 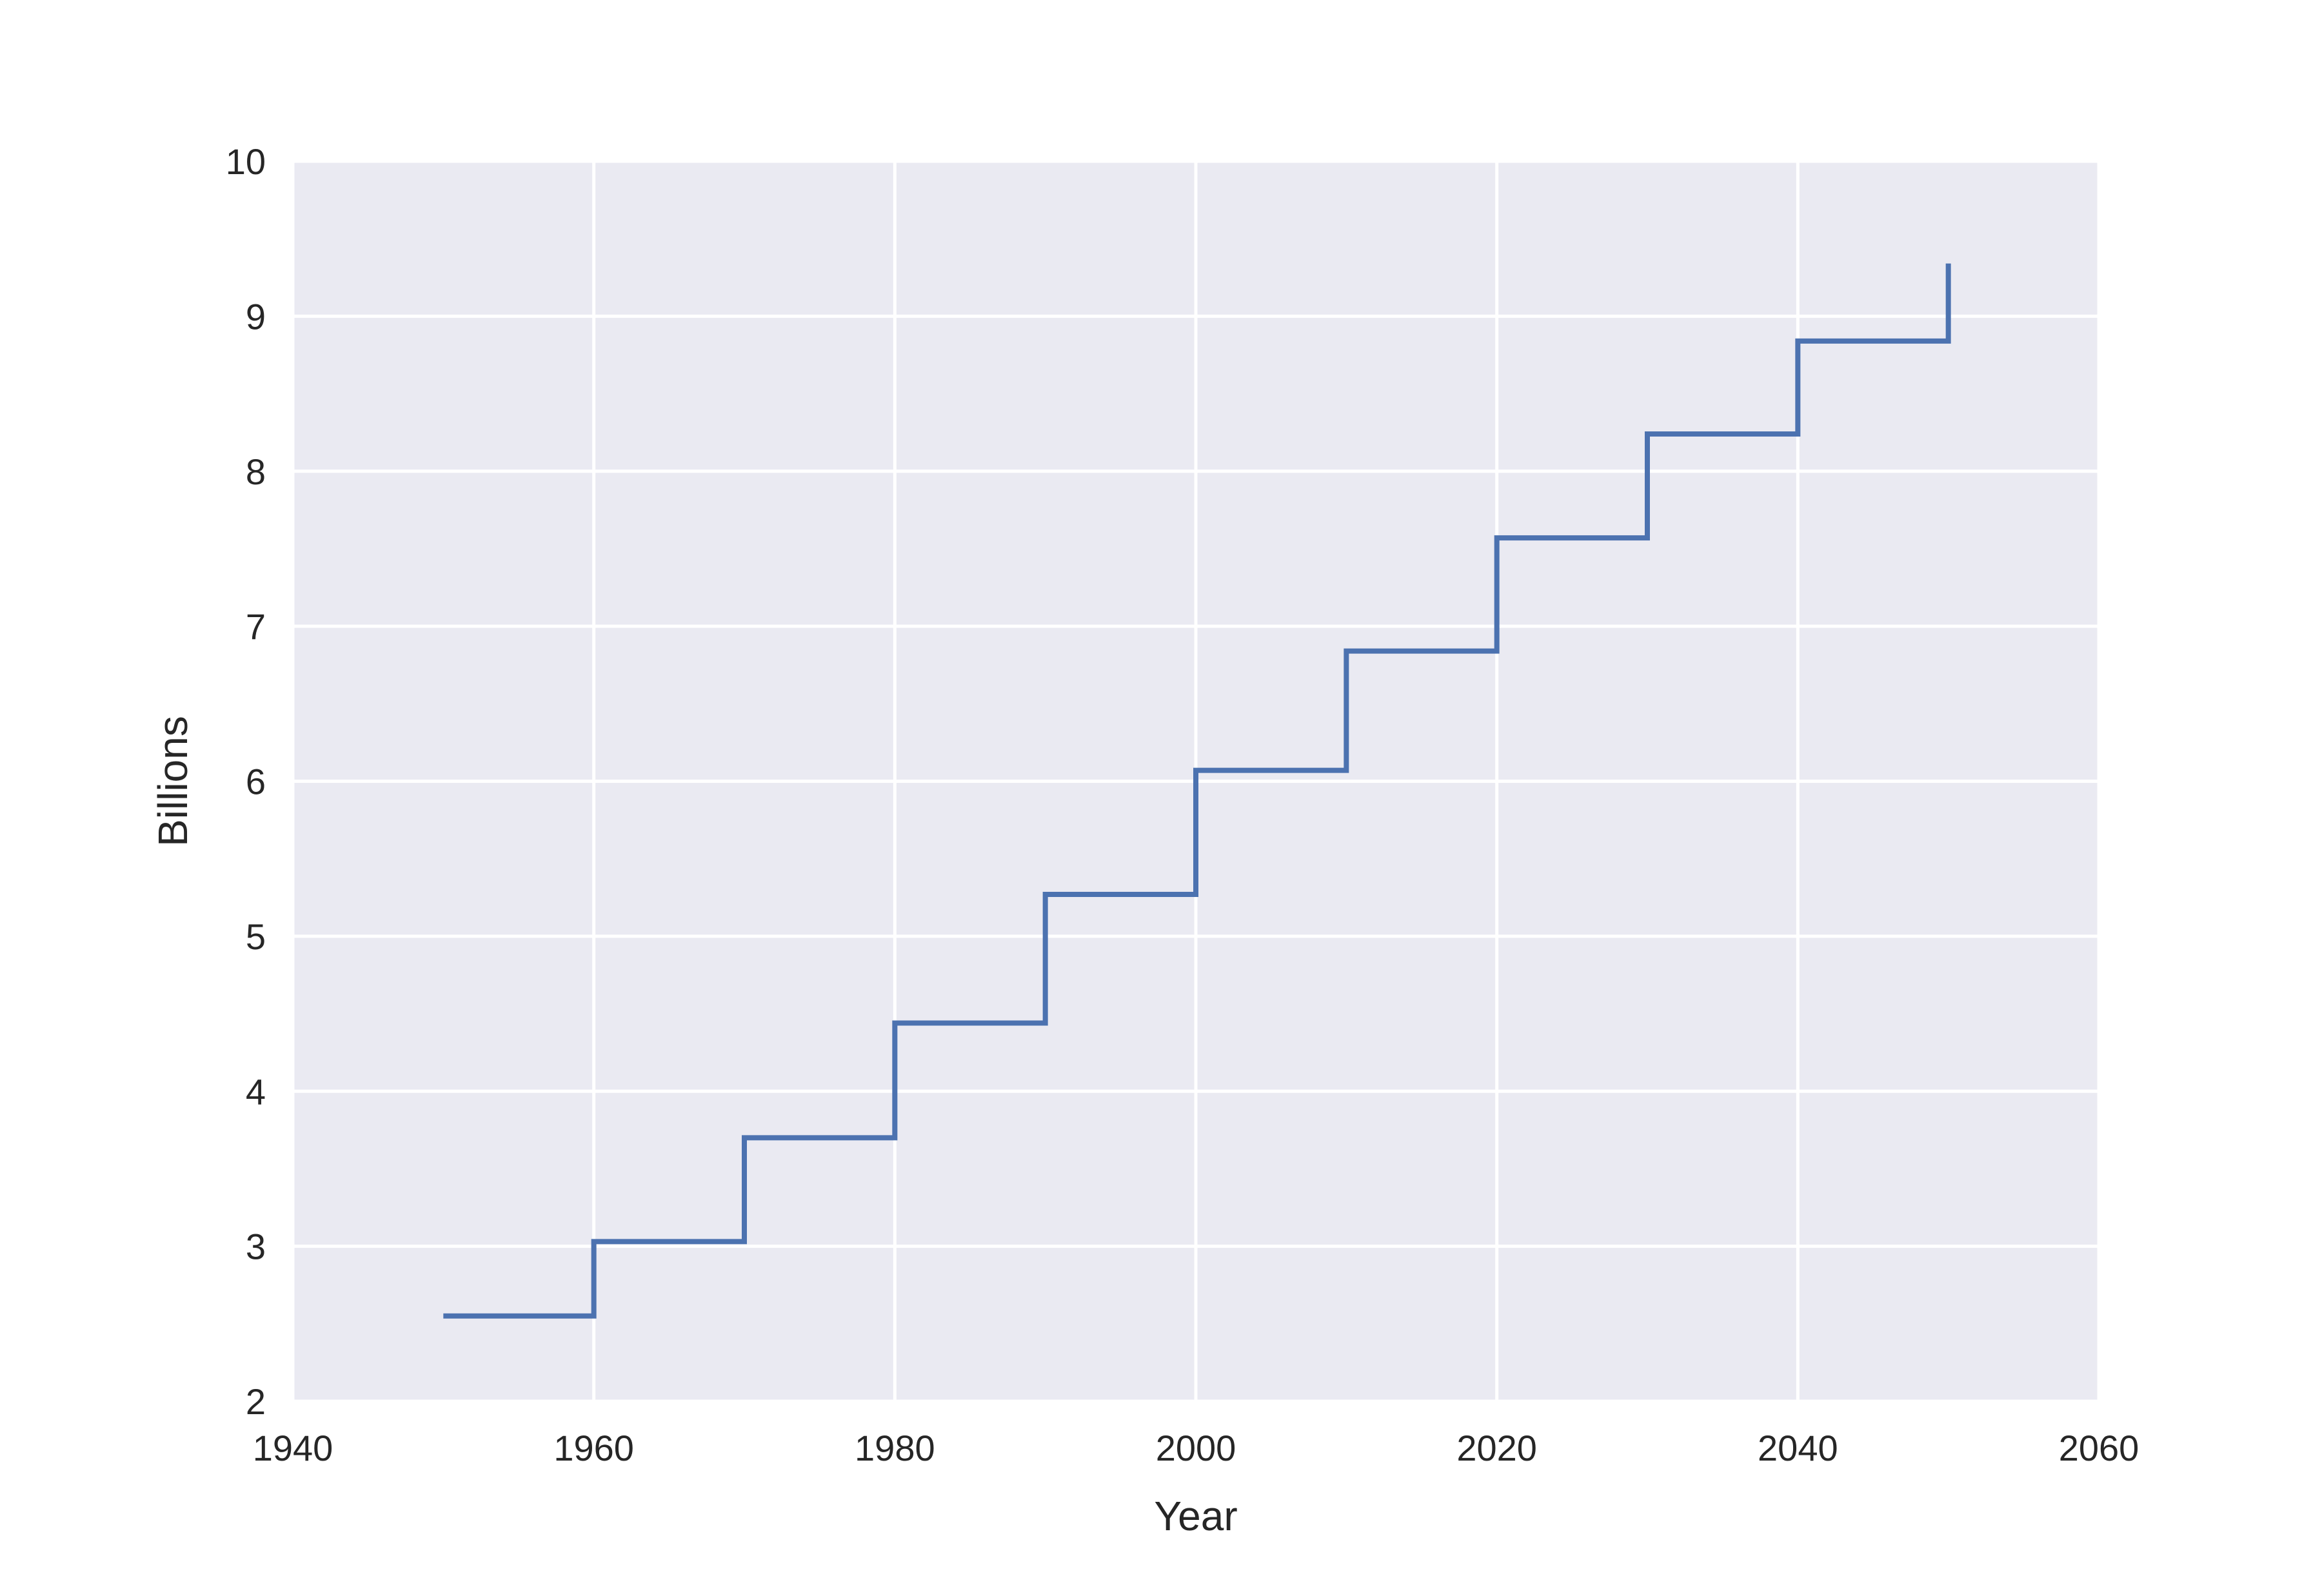 I want to click on y-tick-label: 9, so click(x=256, y=316).